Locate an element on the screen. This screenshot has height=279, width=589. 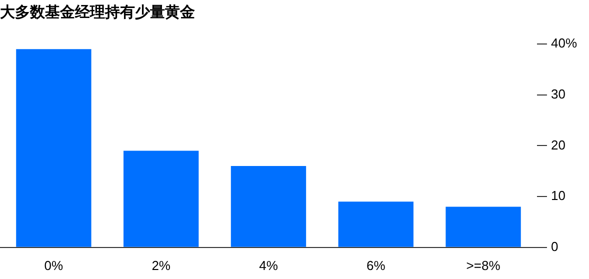
x-tick-label: >=8% is located at coordinates (483, 265).